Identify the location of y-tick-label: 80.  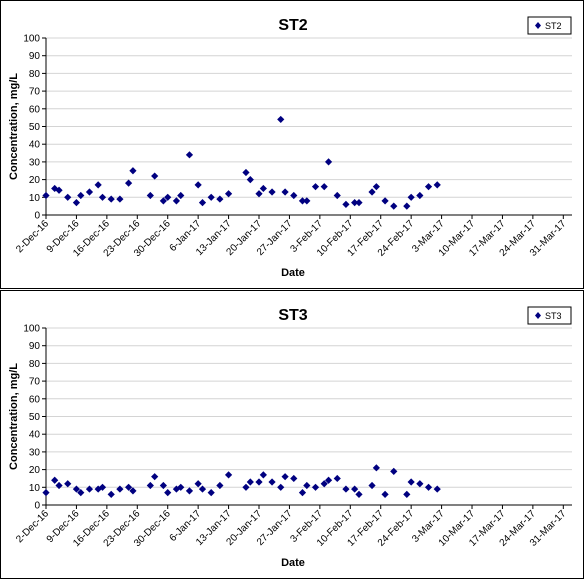
(35, 364).